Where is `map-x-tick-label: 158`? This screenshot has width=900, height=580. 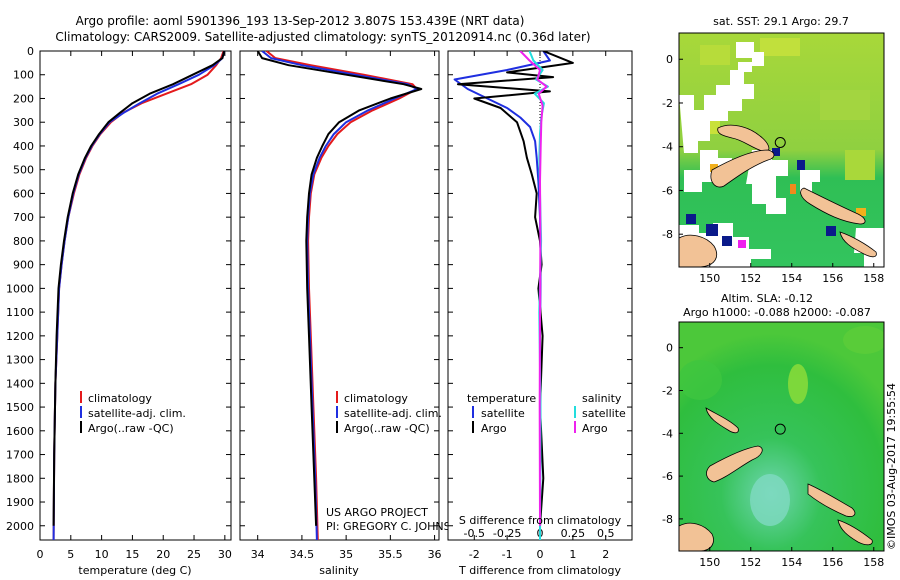
map-x-tick-label: 158 is located at coordinates (873, 562).